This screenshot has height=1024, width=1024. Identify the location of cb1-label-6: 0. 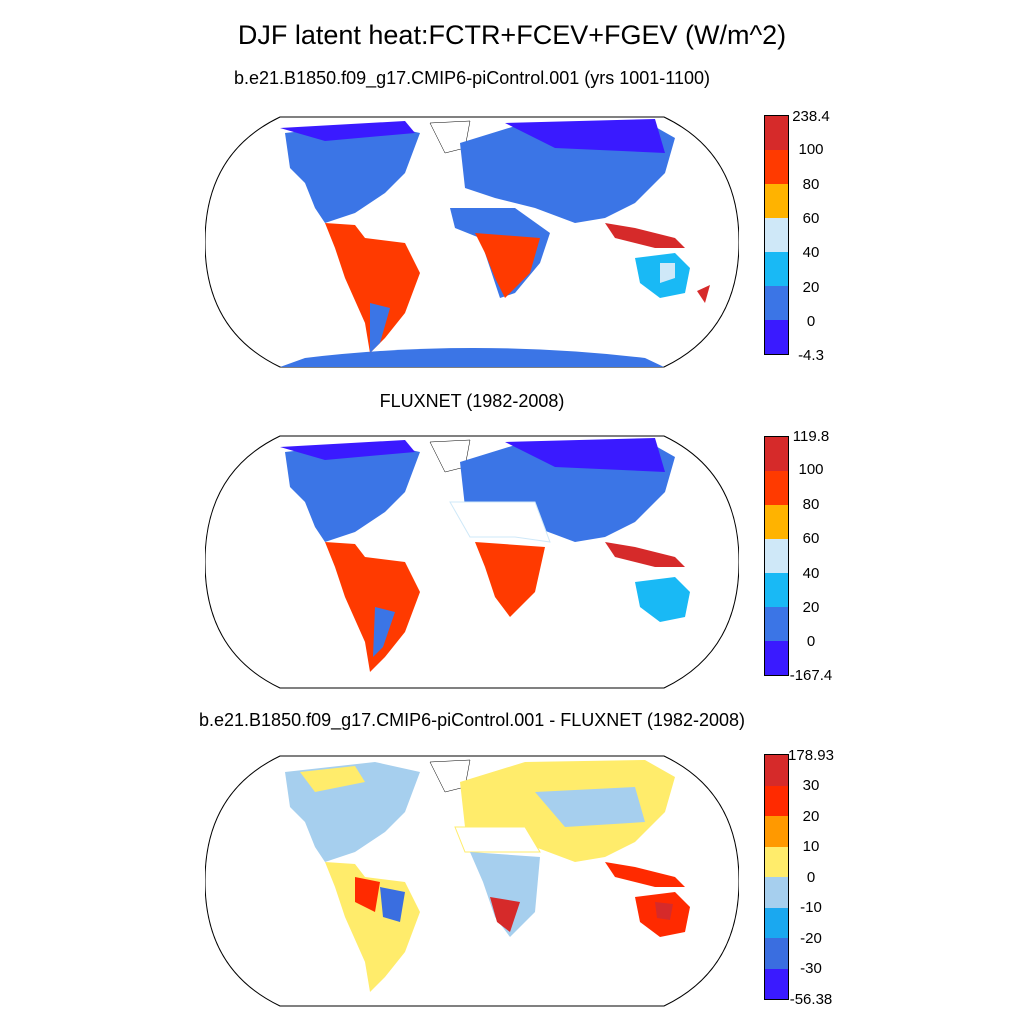
(811, 321).